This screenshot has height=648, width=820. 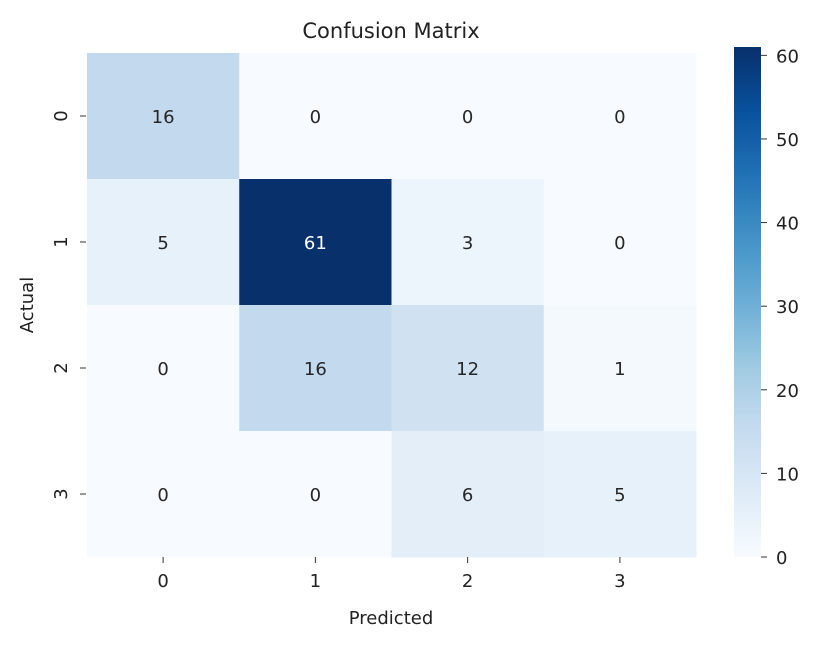 I want to click on x-ticks: 0 1 2 3, so click(x=391, y=574).